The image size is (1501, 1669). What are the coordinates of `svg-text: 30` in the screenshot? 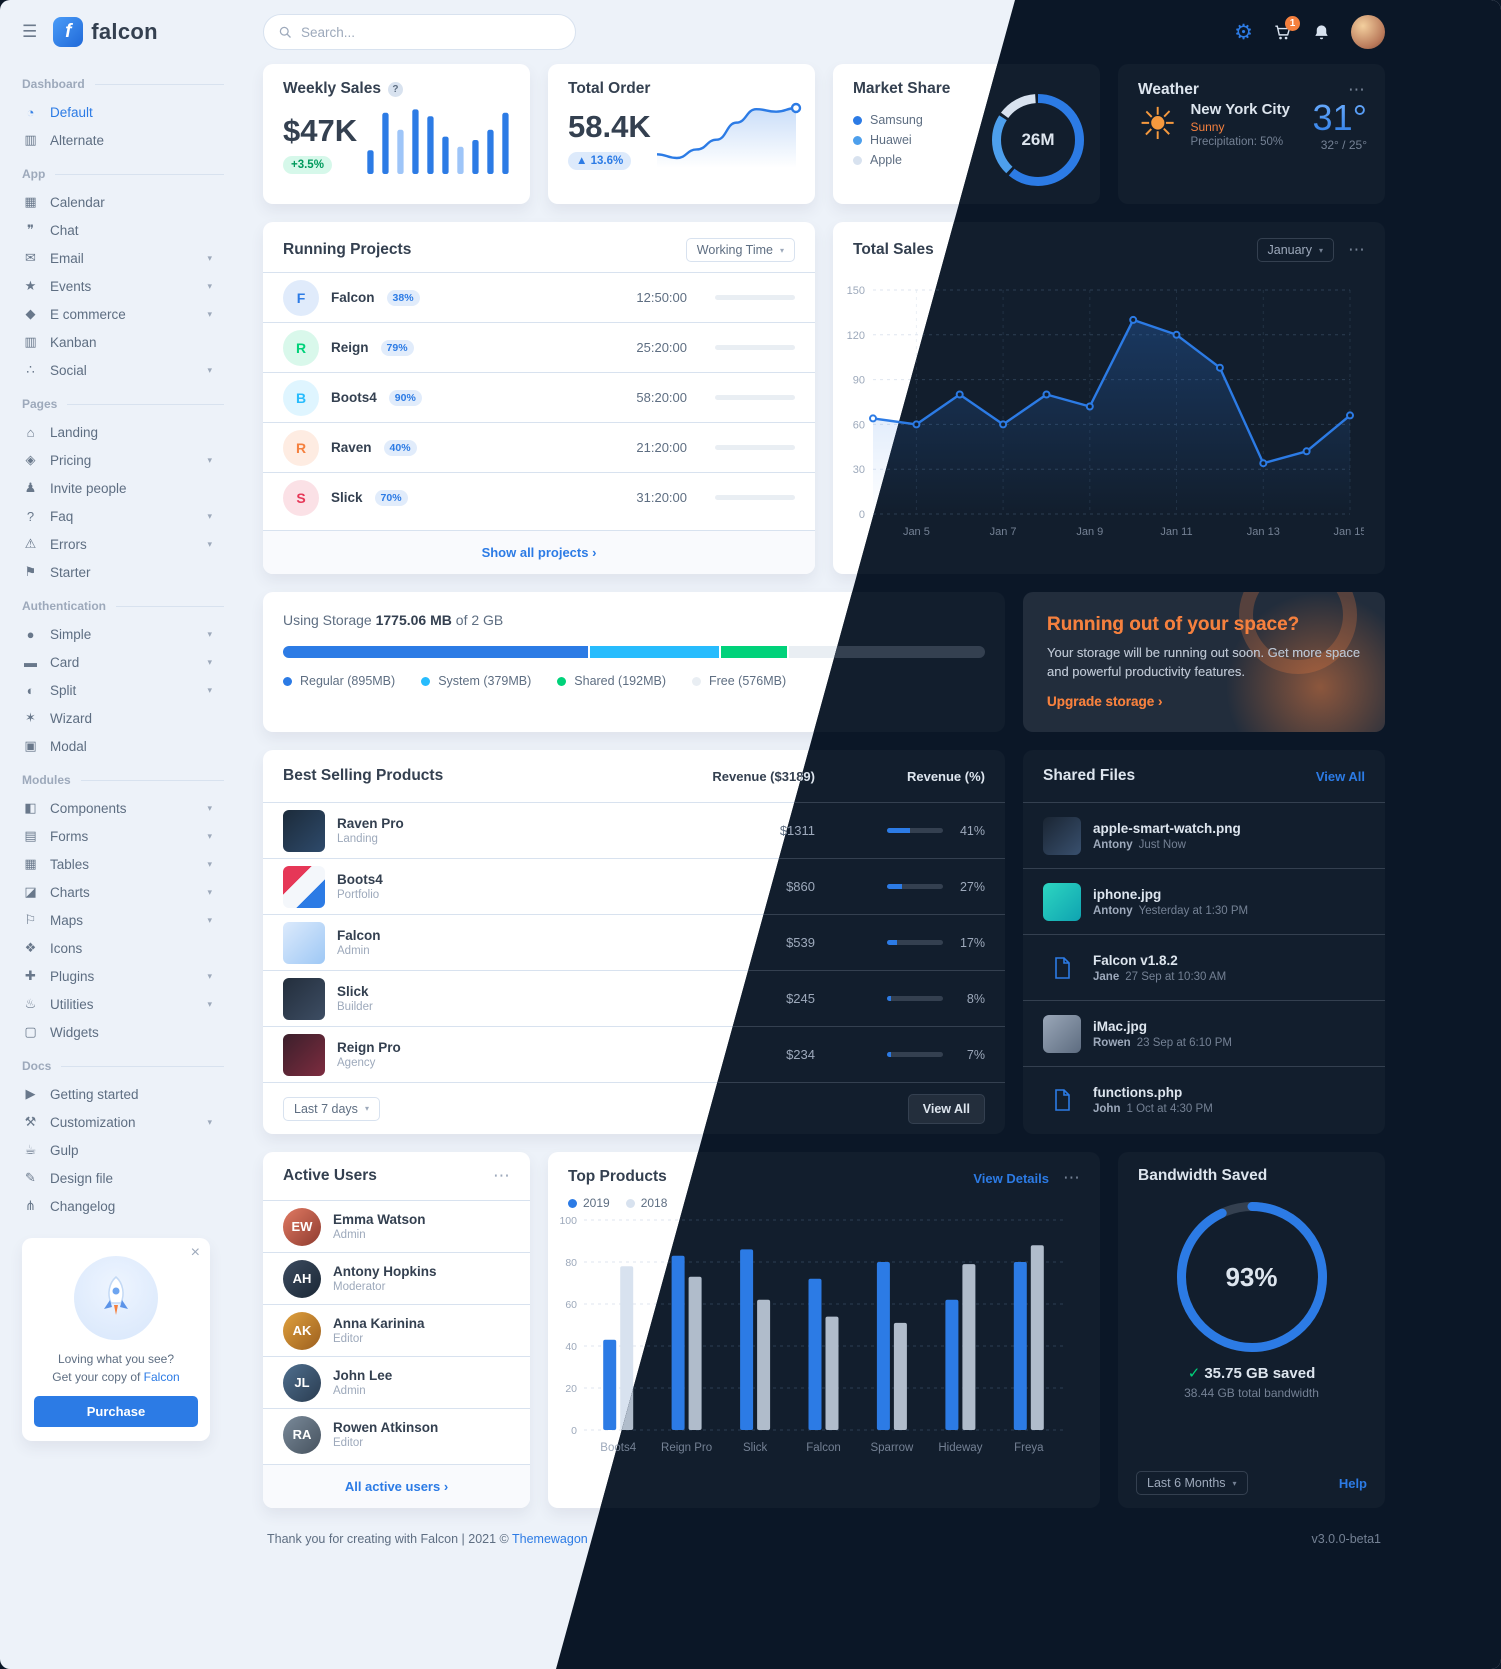 It's located at (859, 470).